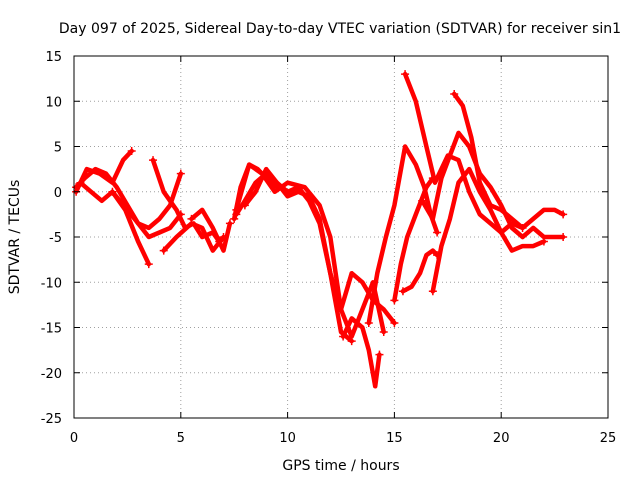  I want to click on y-tick-label: 10, so click(53, 102).